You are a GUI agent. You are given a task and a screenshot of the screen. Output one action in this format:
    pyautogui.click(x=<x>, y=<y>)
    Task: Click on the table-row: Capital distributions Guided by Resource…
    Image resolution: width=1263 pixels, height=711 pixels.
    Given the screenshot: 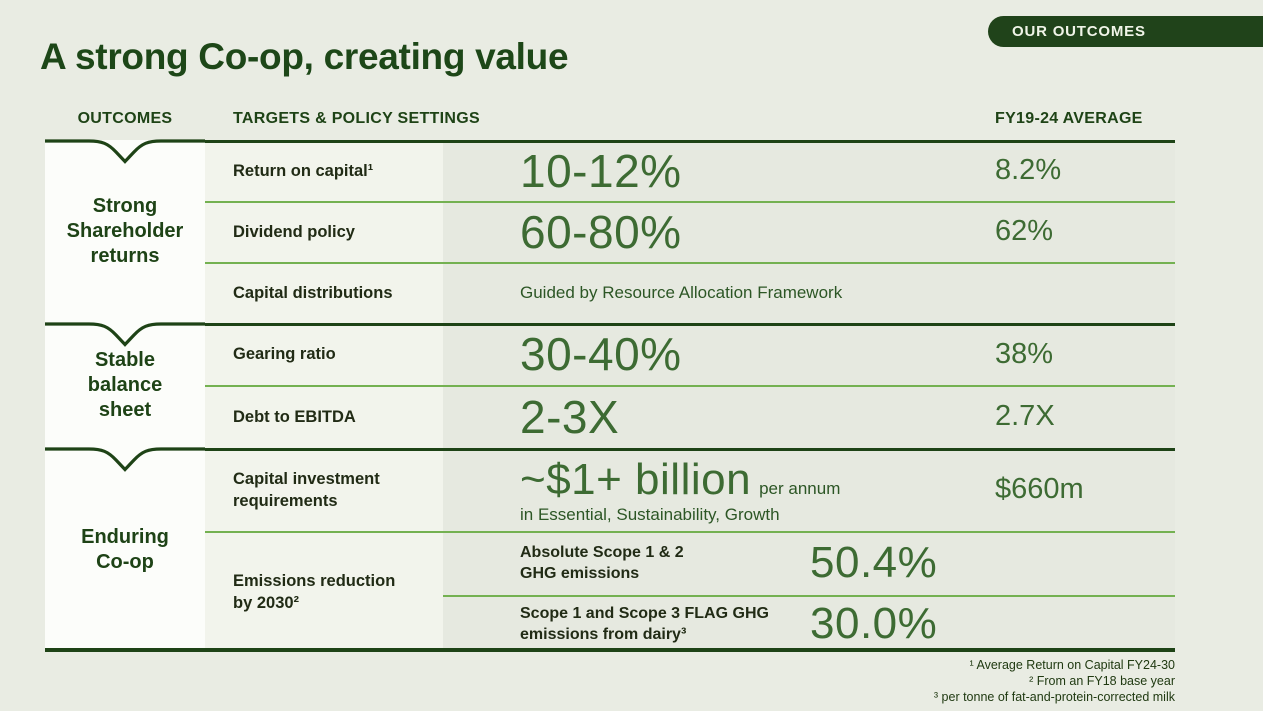 What is the action you would take?
    pyautogui.click(x=690, y=292)
    